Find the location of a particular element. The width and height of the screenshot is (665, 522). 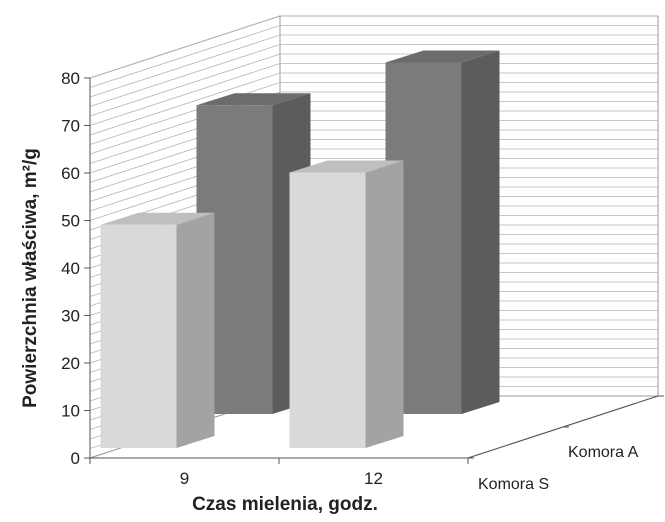

series-label: Komora A is located at coordinates (603, 452).